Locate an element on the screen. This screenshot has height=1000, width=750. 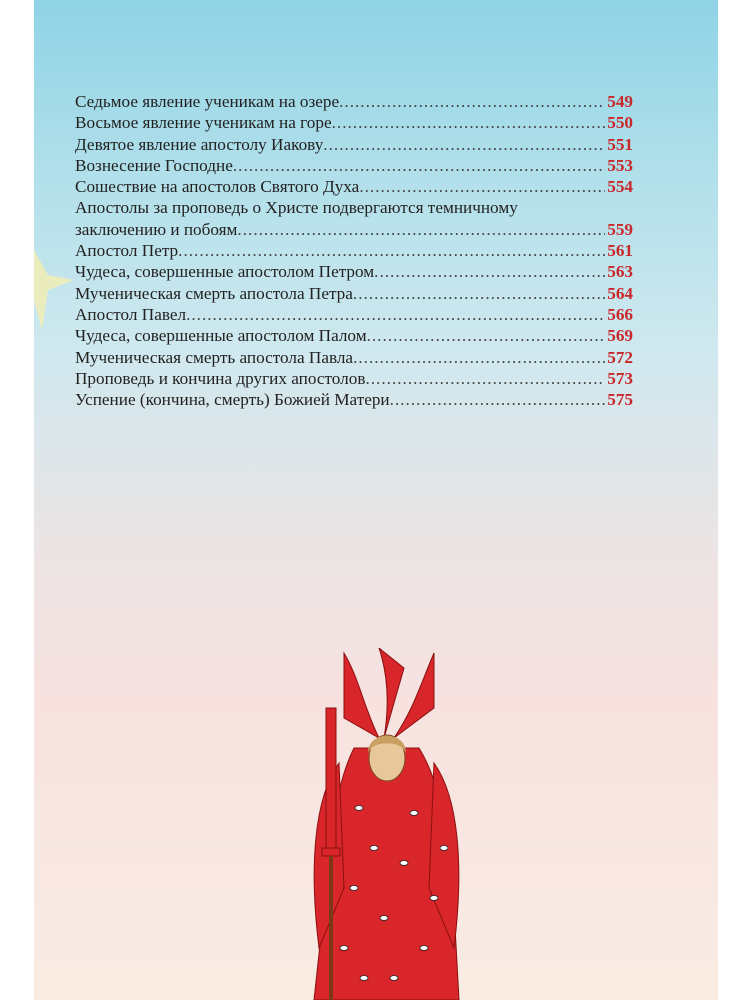
toc-page-number: 553 is located at coordinates (620, 165).